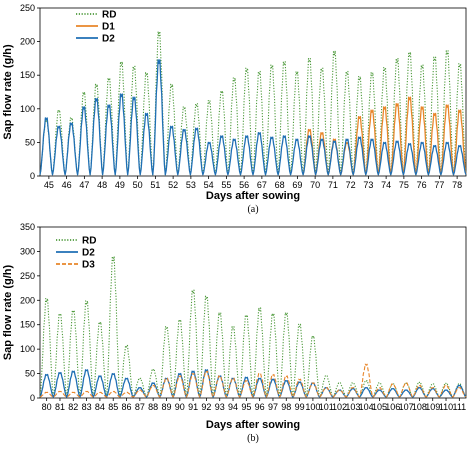 The height and width of the screenshot is (449, 474). Describe the element at coordinates (180, 407) in the screenshot. I see `x-tick-label: 90` at that location.